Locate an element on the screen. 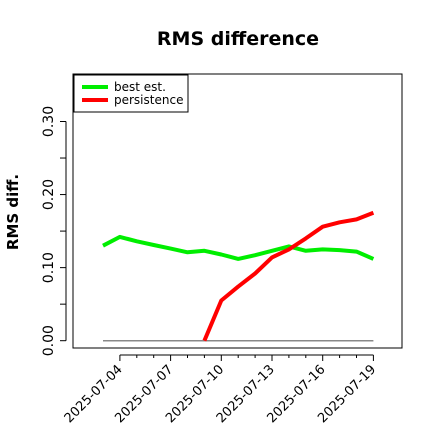  y-tick-label: 0.00 is located at coordinates (49, 340).